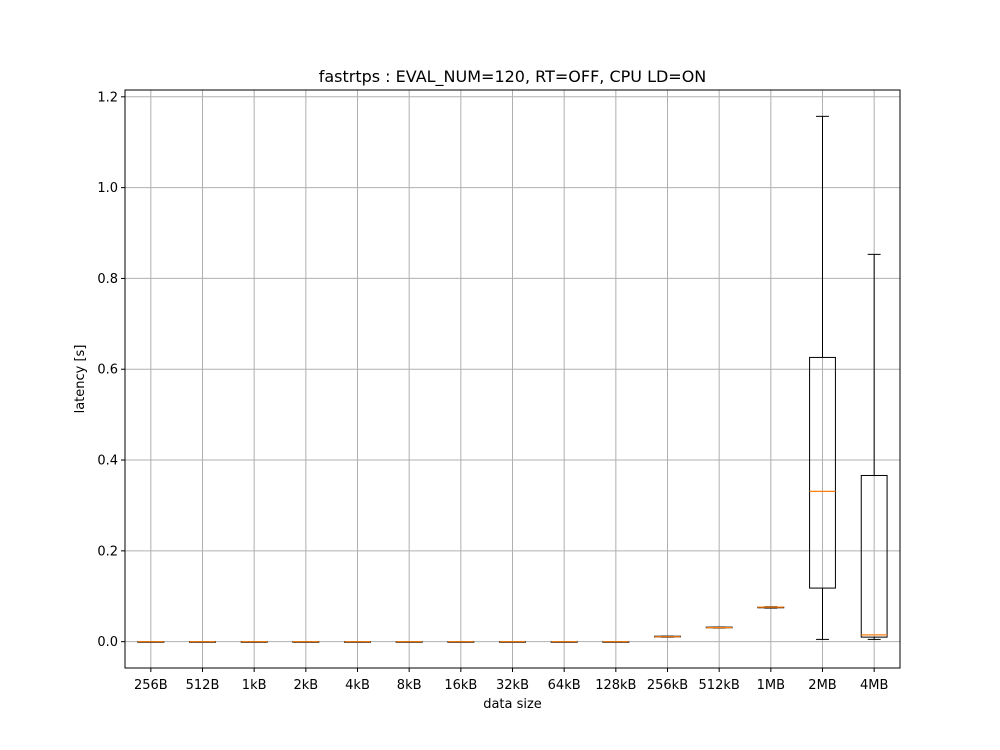 This screenshot has width=1000, height=750. Describe the element at coordinates (107, 370) in the screenshot. I see `y-tick-label: 0.6` at that location.